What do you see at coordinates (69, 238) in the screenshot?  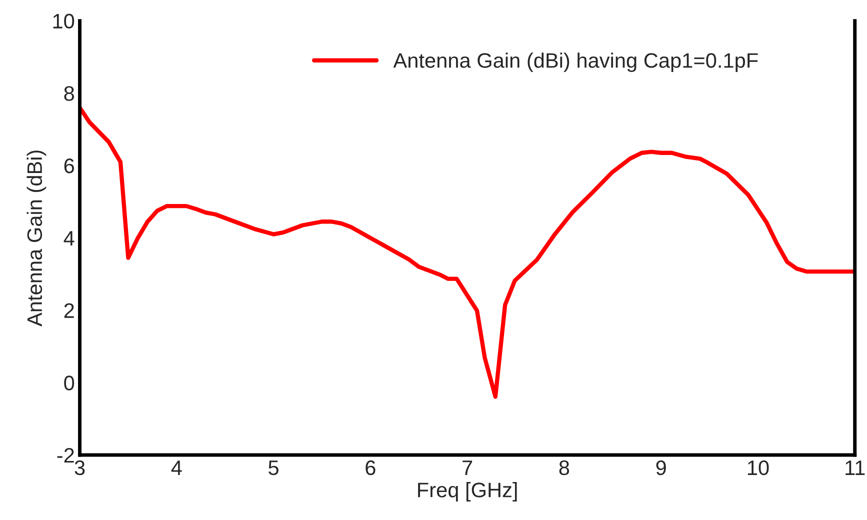 I see `y-tick-label: 4` at bounding box center [69, 238].